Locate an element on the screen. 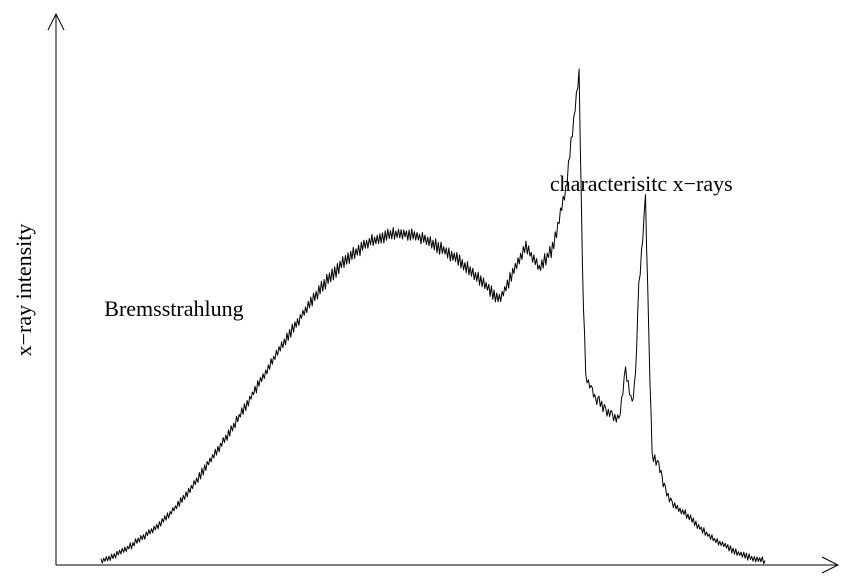  y-axis-arrowhead is located at coordinates (56, 21).